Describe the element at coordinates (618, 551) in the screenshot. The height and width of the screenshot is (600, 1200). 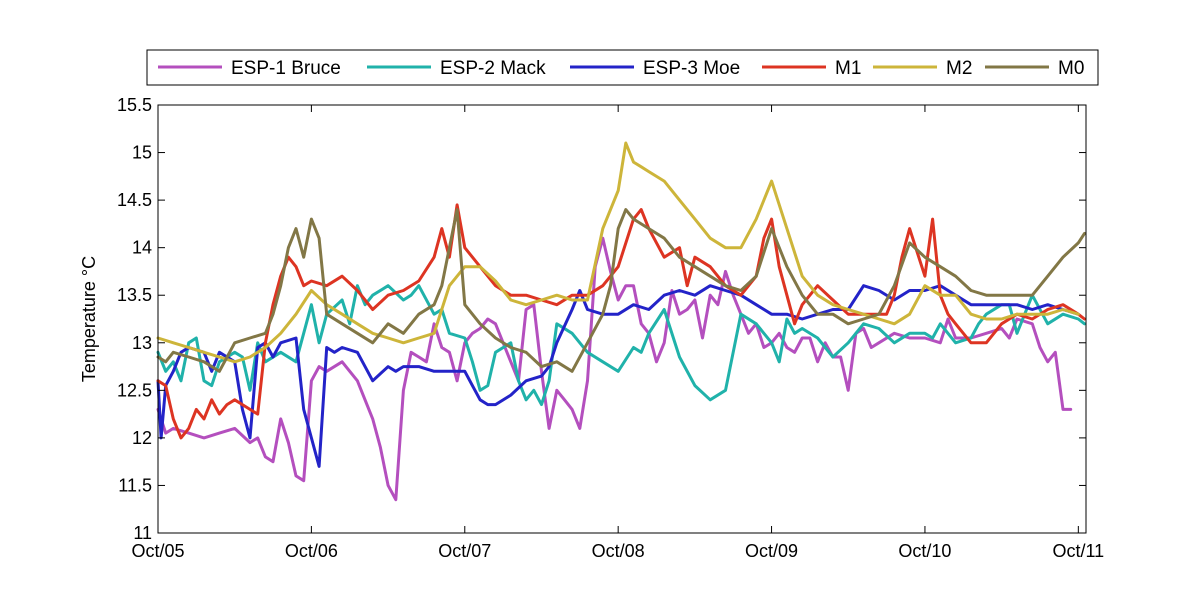
I see `x-tick-label: Oct/08` at that location.